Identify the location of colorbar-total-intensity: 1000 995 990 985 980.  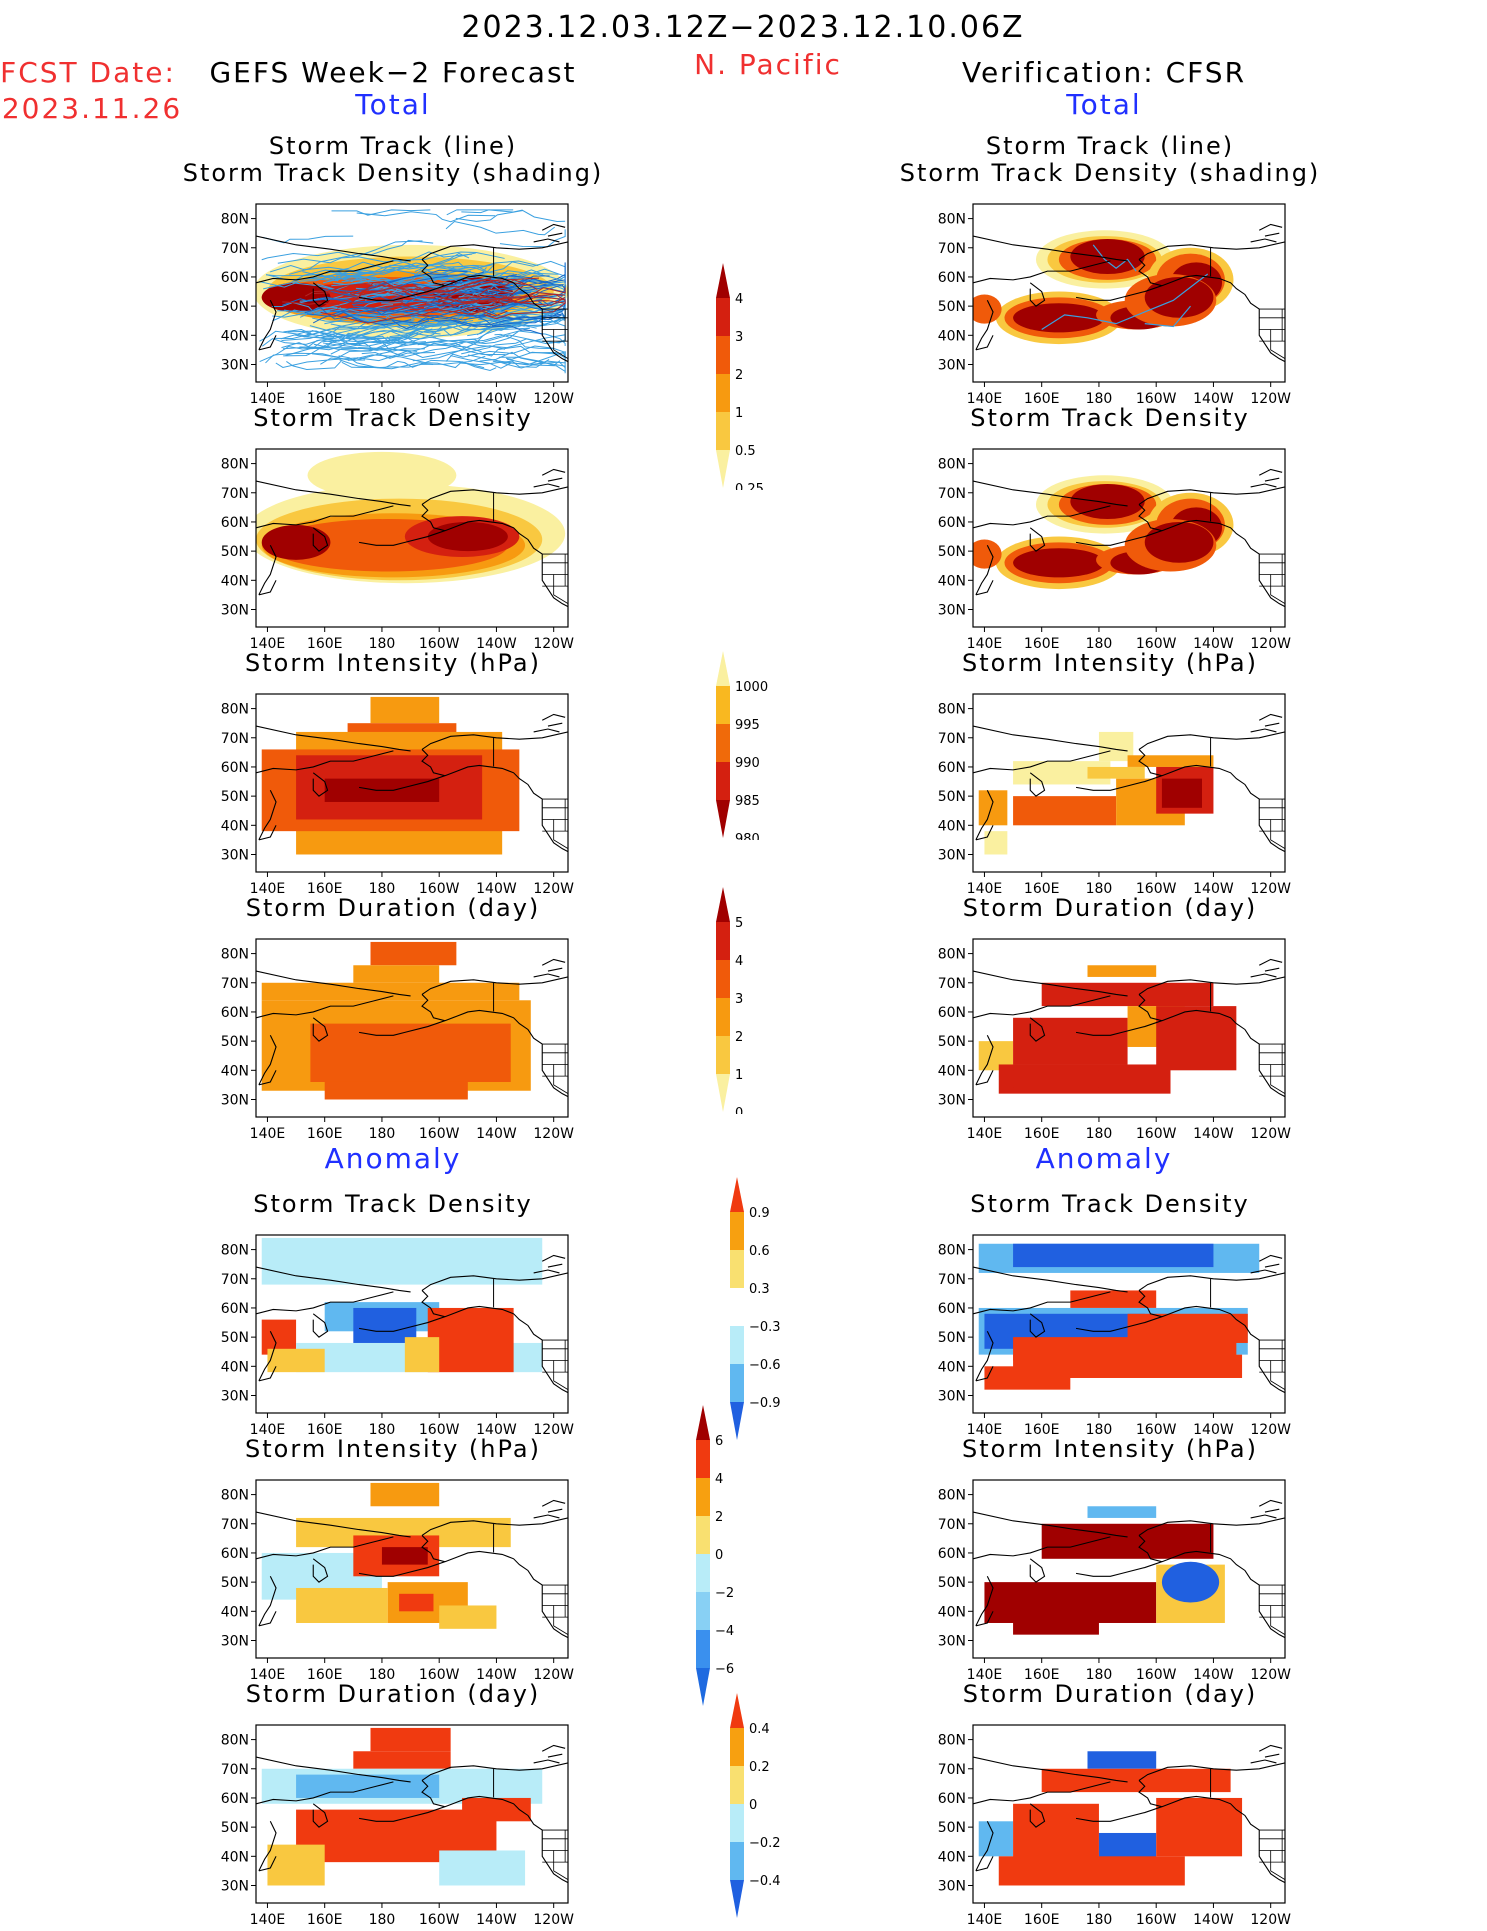
(751, 748).